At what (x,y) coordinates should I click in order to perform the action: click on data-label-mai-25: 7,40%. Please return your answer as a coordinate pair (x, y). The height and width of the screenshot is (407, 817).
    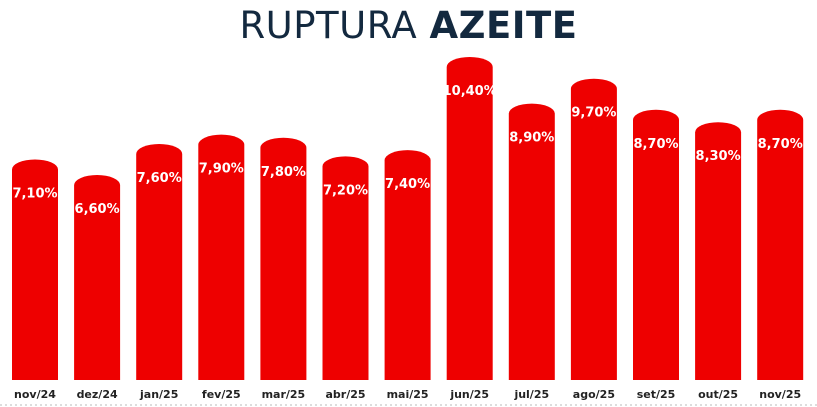
    Looking at the image, I should click on (407, 184).